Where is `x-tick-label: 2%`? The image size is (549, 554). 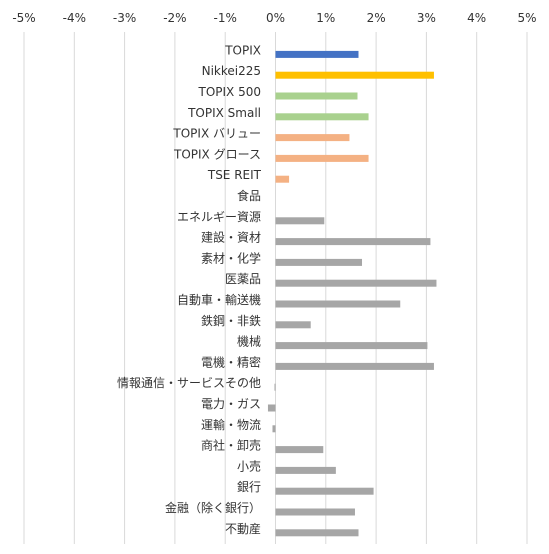 x-tick-label: 2% is located at coordinates (376, 18).